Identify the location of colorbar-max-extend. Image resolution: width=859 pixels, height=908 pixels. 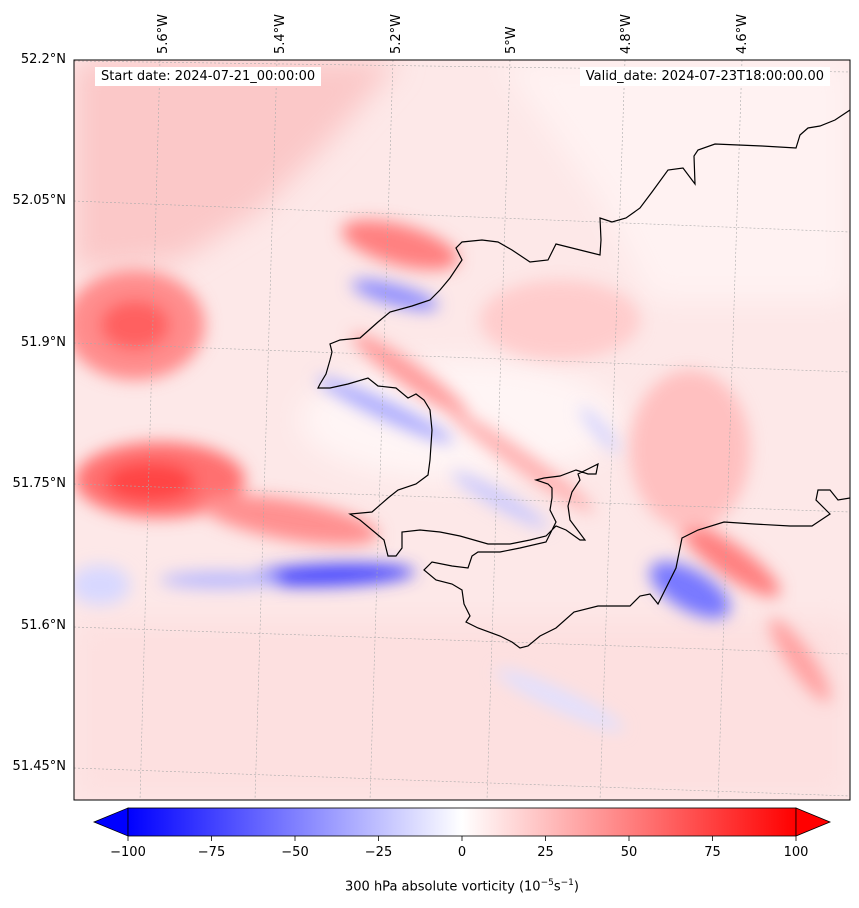
(813, 822).